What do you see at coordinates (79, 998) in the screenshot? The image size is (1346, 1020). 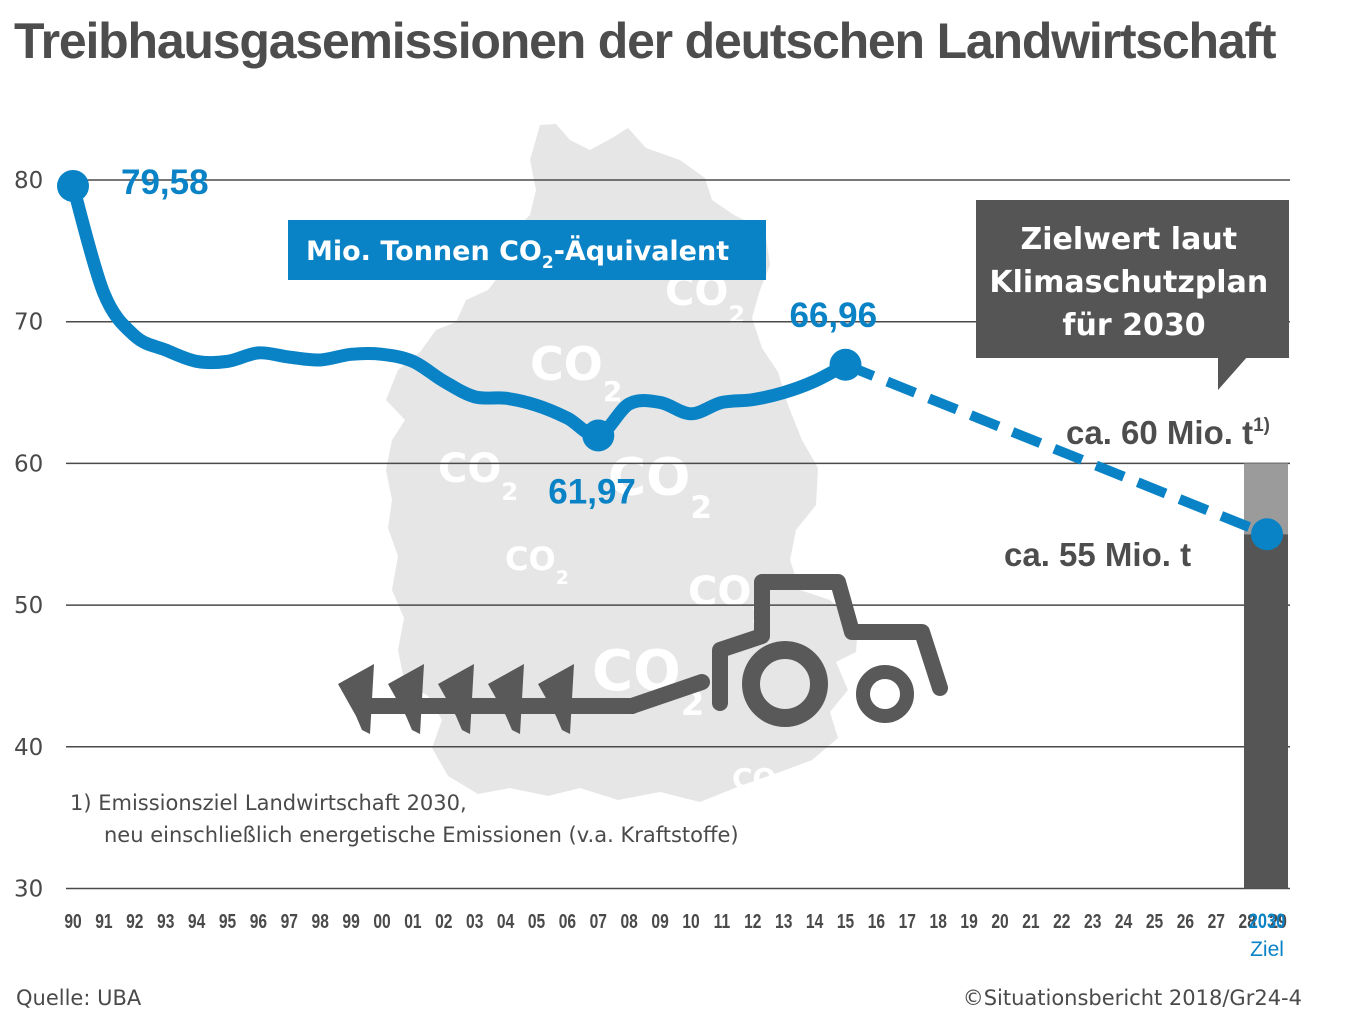 I see `source-note: Quelle: UBA` at bounding box center [79, 998].